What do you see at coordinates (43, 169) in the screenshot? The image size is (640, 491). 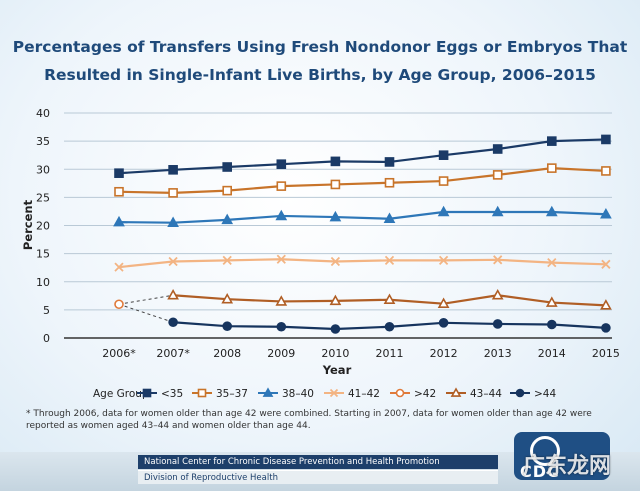 I see `y-tick-label-30: 30` at bounding box center [43, 169].